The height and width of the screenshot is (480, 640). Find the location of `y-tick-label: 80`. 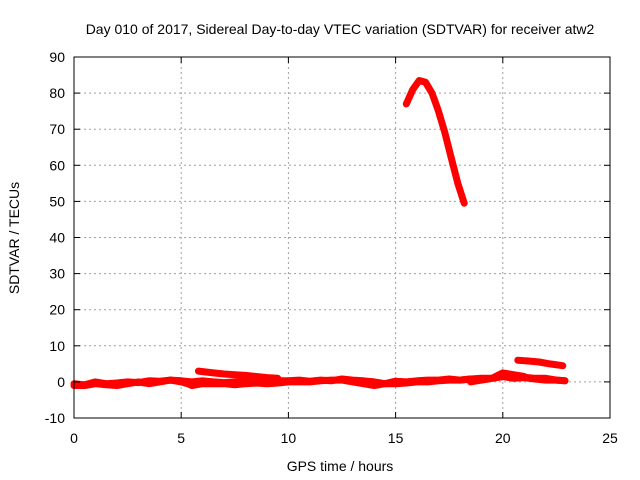

y-tick-label: 80 is located at coordinates (57, 93).